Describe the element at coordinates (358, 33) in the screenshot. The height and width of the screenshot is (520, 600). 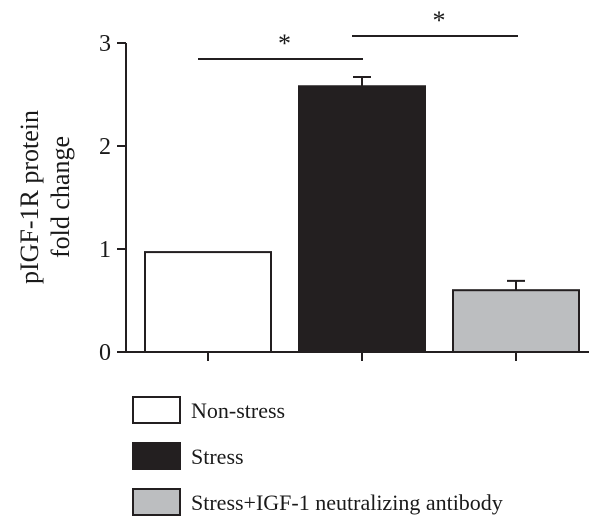
I see `significance-brackets: **` at that location.